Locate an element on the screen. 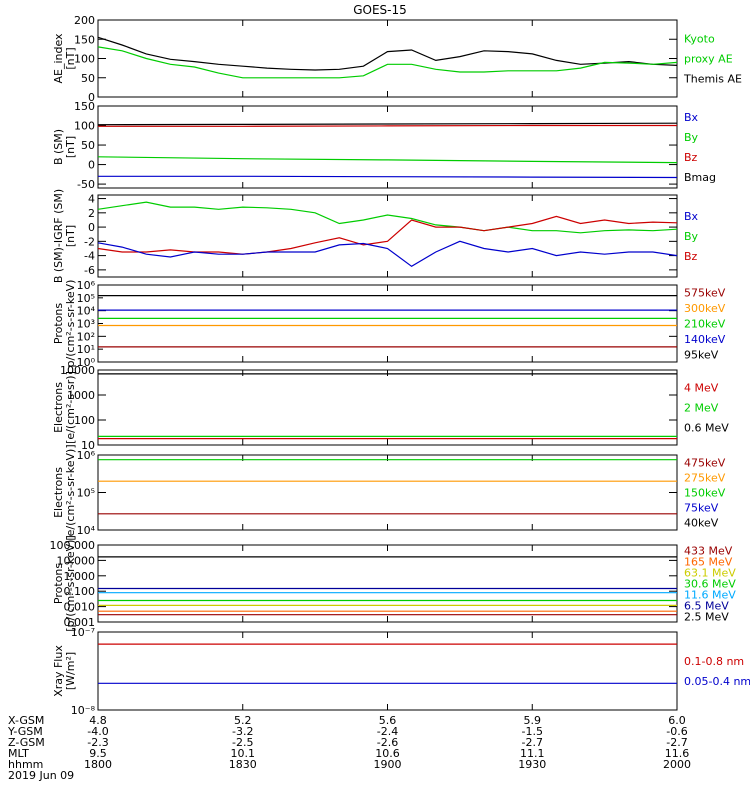 Image resolution: width=750 pixels, height=805 pixels. y-axis-label-line: B (SM)-IGRF (SM) is located at coordinates (58, 236).